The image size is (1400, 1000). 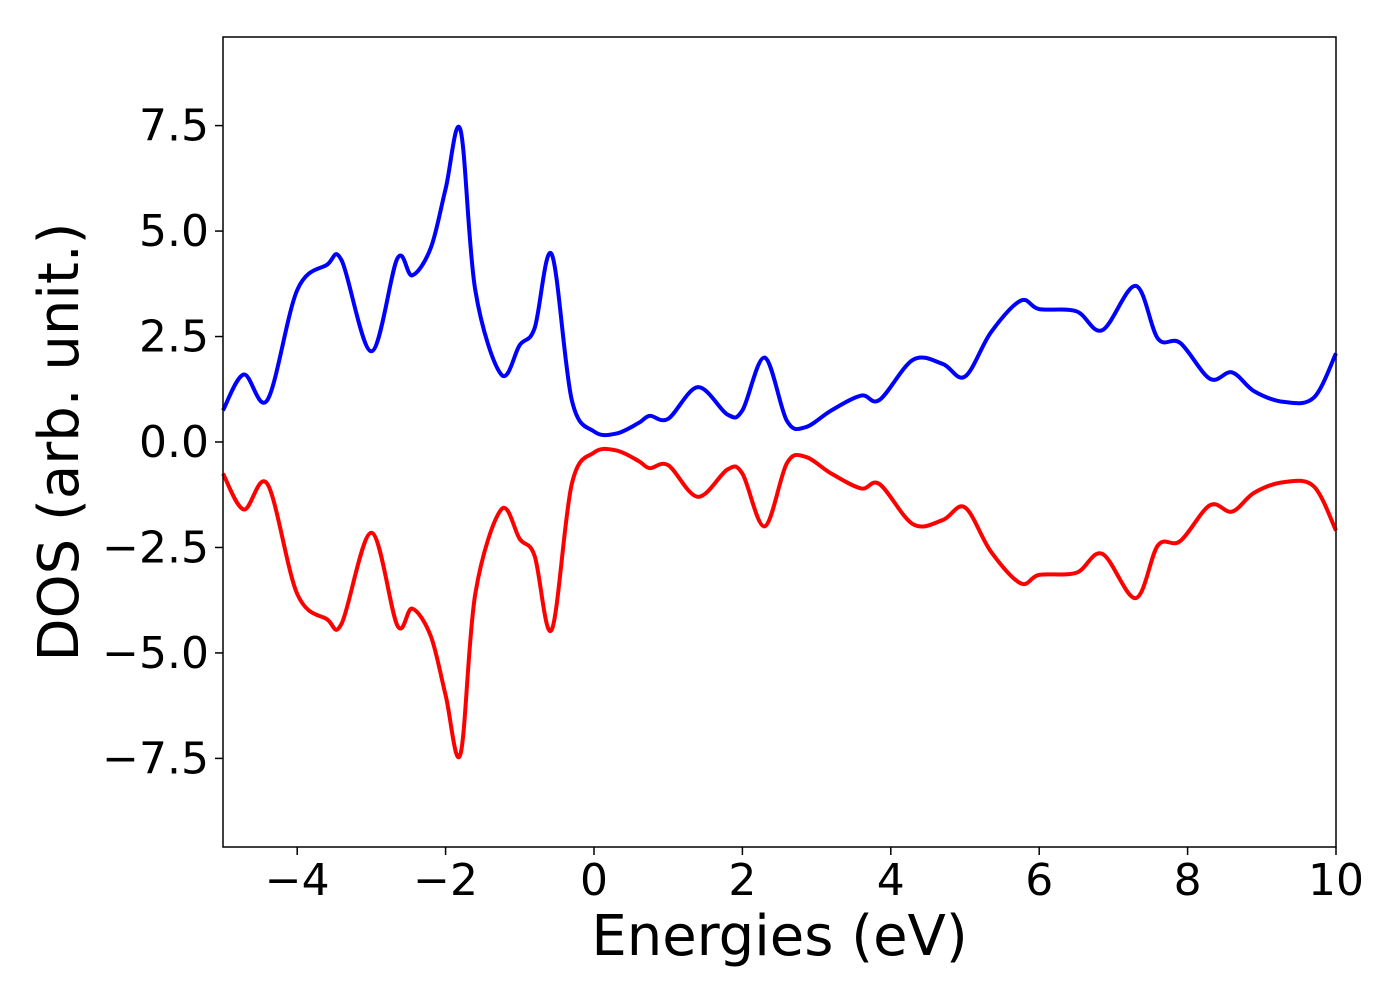 What do you see at coordinates (891, 880) in the screenshot?
I see `x-tick-label: 4` at bounding box center [891, 880].